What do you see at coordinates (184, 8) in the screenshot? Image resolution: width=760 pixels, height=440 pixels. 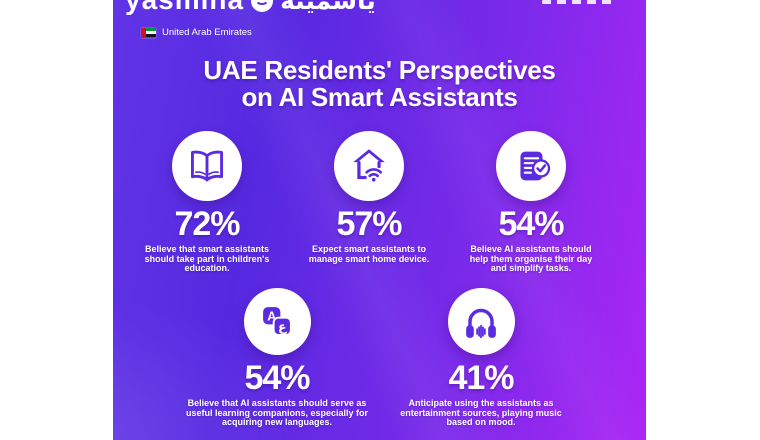 I see `brand-wordmark: yasmina` at bounding box center [184, 8].